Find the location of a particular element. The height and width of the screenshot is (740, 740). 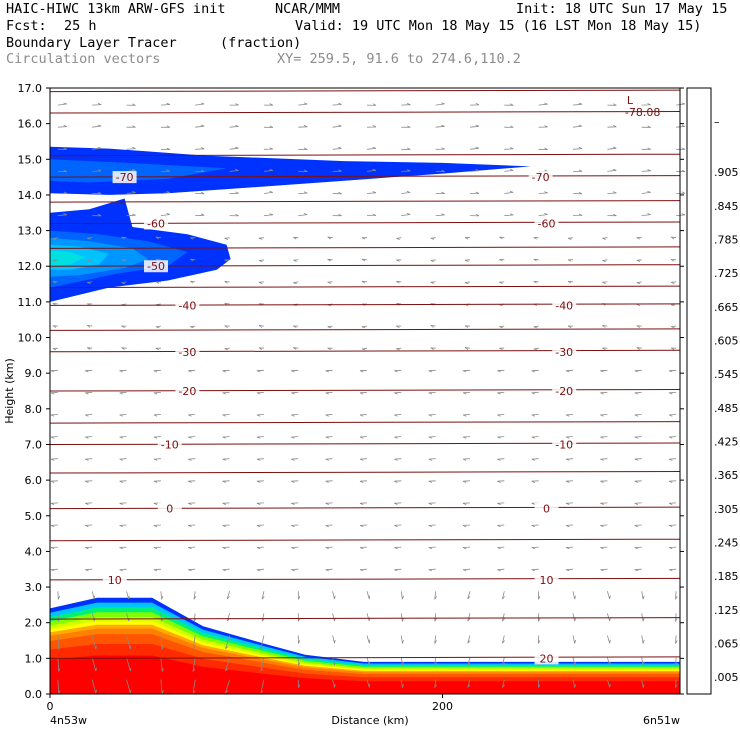

x-end-label-left: 4n53w is located at coordinates (68, 720).